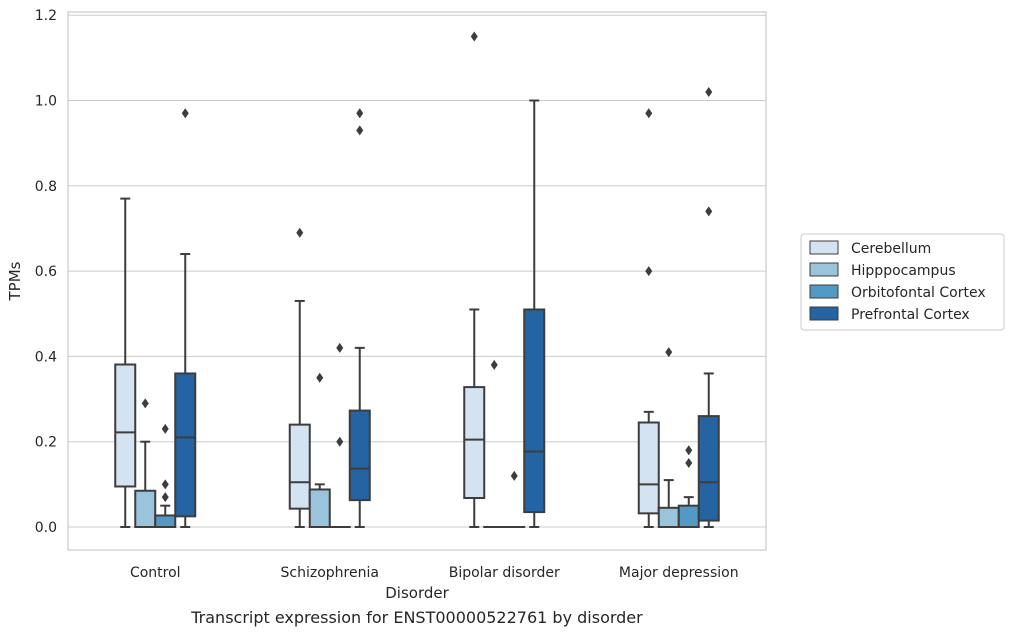 The image size is (1014, 637). What do you see at coordinates (46, 528) in the screenshot?
I see `y-tick-label: 0.0` at bounding box center [46, 528].